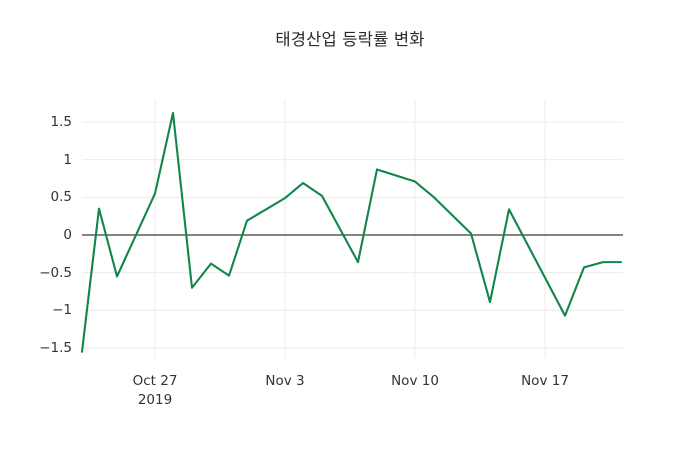 The width and height of the screenshot is (700, 450). What do you see at coordinates (155, 400) in the screenshot?
I see `x-tick-label-year: 2019` at bounding box center [155, 400].